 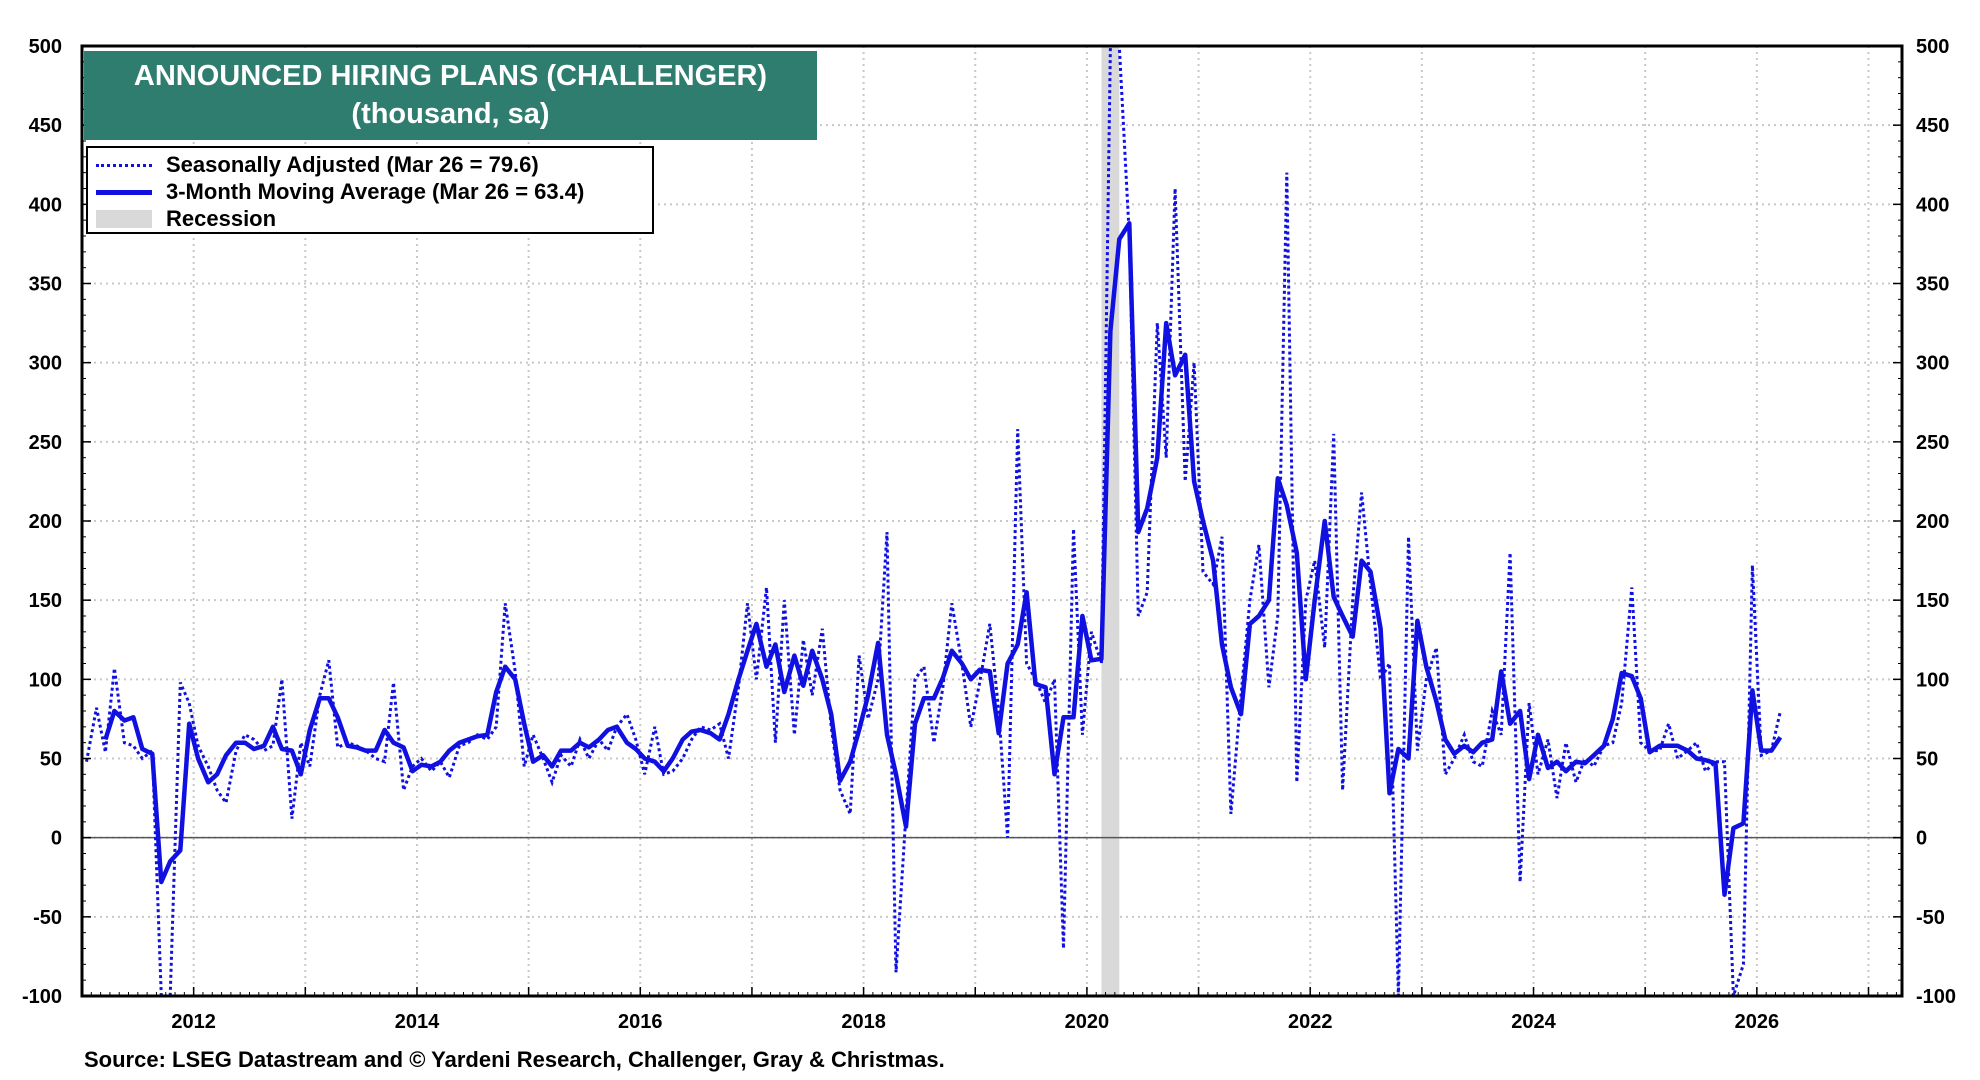 I want to click on y-tick-label-left: 400, so click(x=45, y=205).